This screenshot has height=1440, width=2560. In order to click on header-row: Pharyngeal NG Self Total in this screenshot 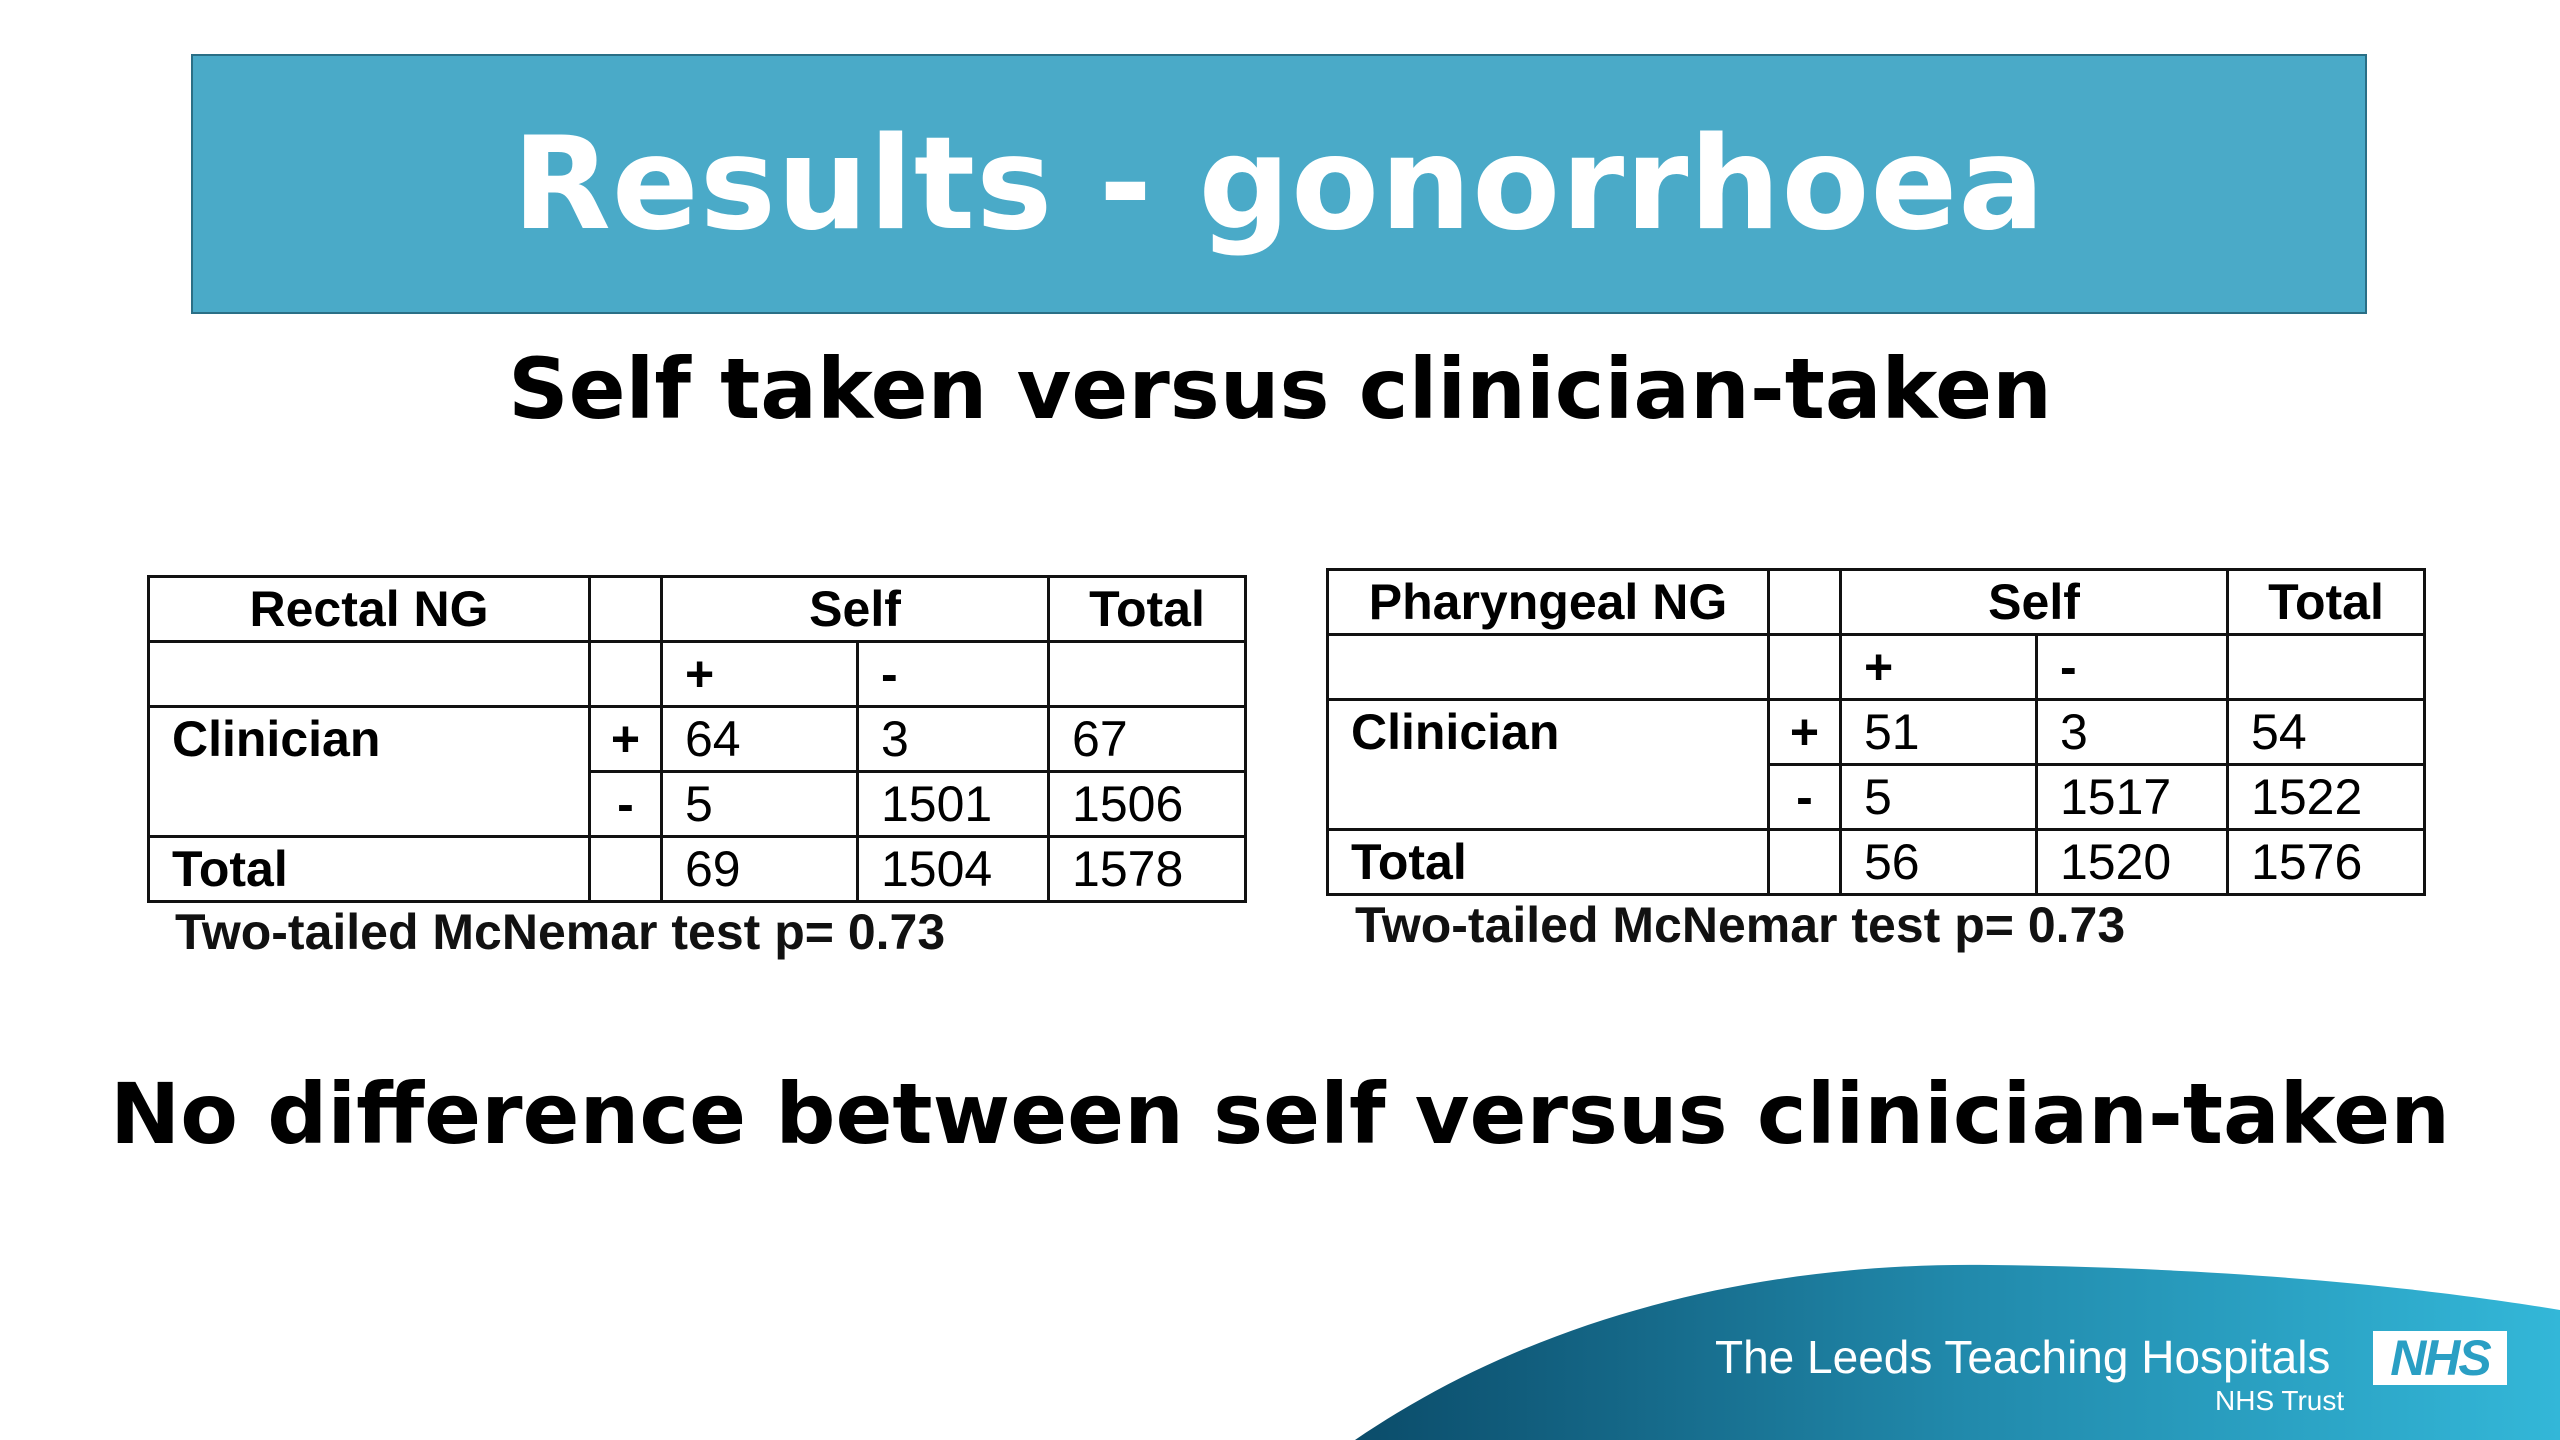, I will do `click(1876, 602)`.